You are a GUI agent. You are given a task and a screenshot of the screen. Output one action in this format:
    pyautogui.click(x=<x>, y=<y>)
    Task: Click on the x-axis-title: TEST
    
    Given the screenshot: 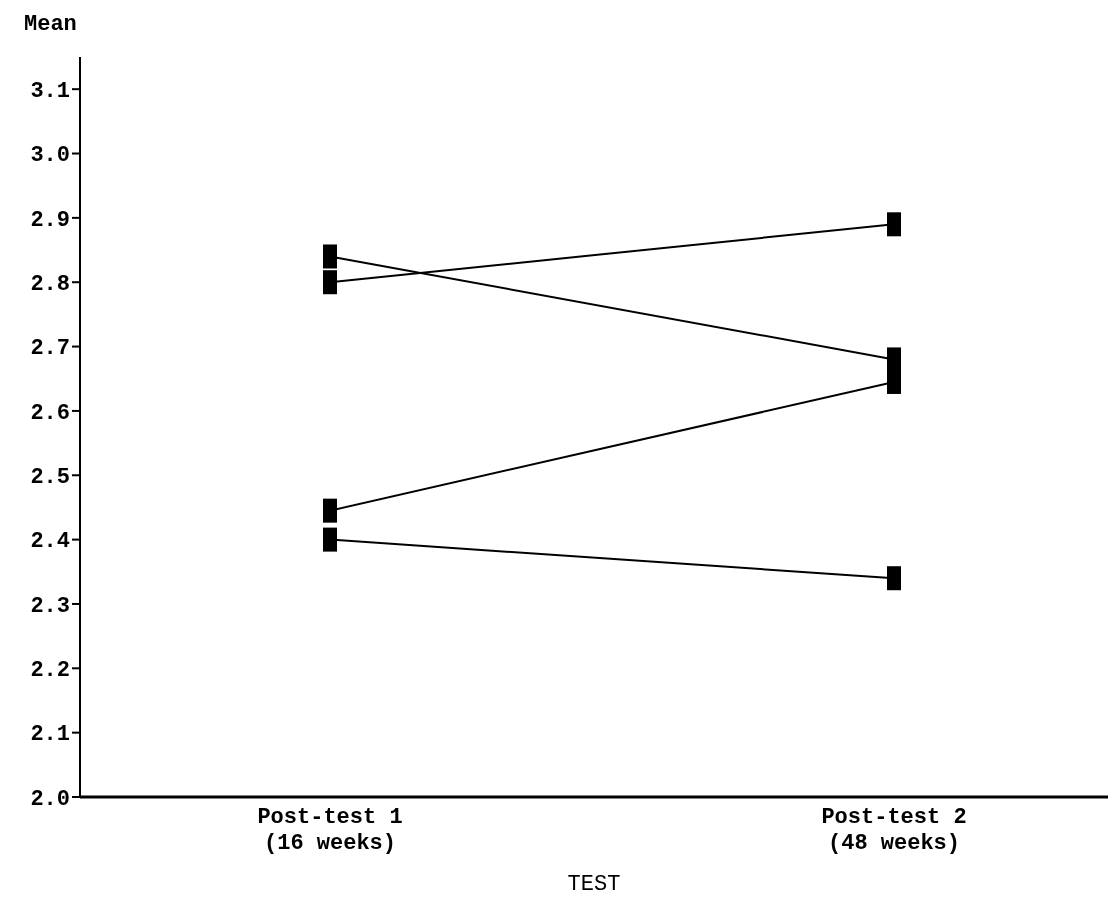 What is the action you would take?
    pyautogui.click(x=594, y=884)
    